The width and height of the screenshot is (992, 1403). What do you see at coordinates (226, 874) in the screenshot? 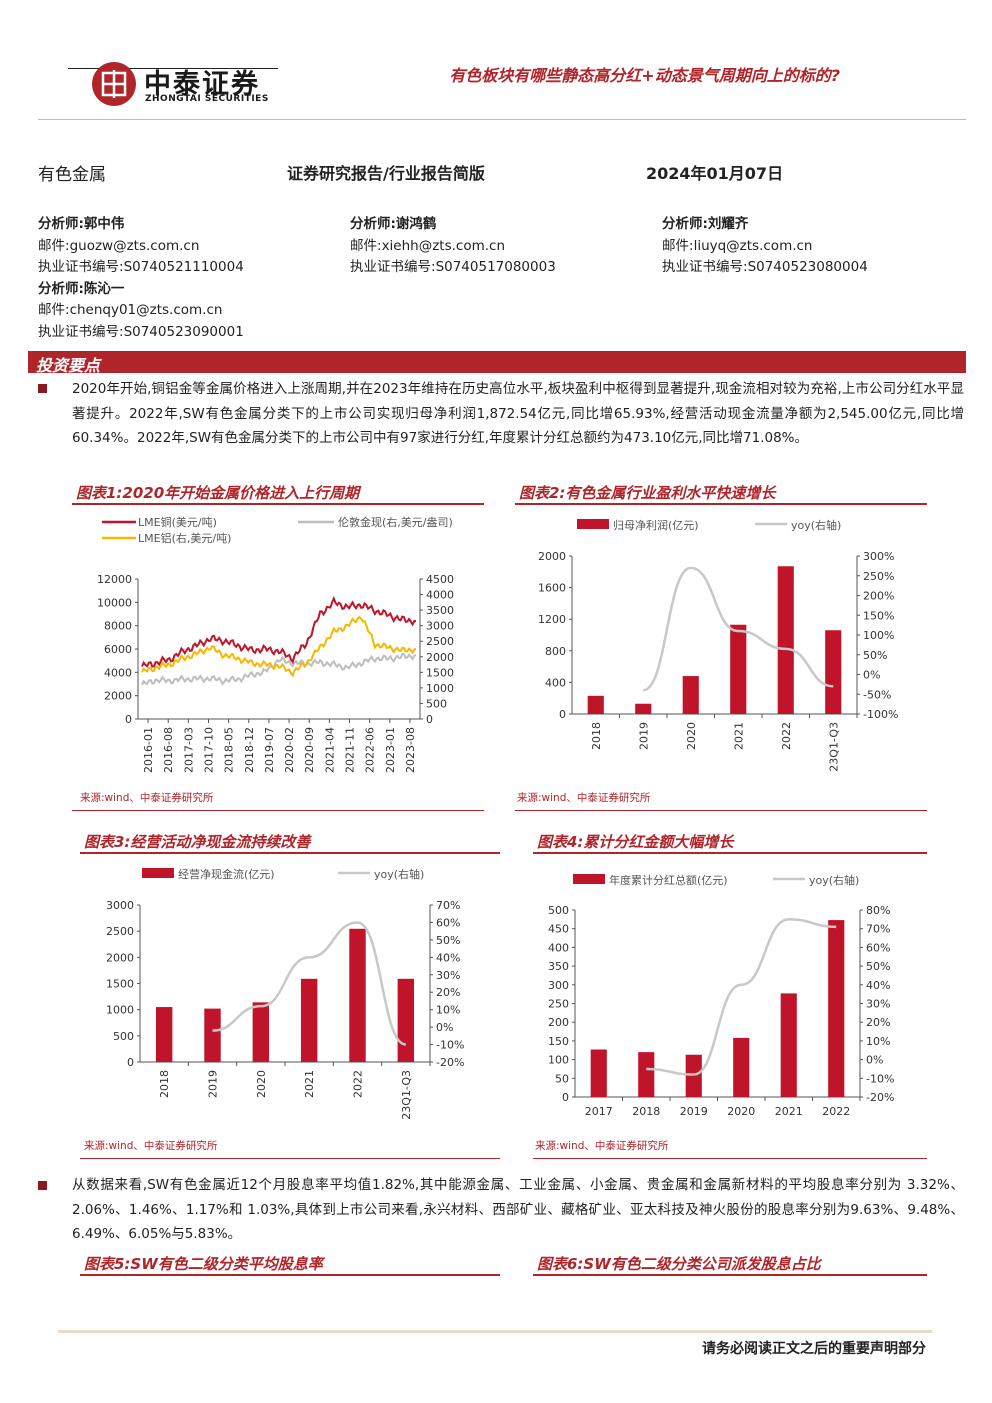
I see `legend-bar-label: 经营净现金流(亿元)` at bounding box center [226, 874].